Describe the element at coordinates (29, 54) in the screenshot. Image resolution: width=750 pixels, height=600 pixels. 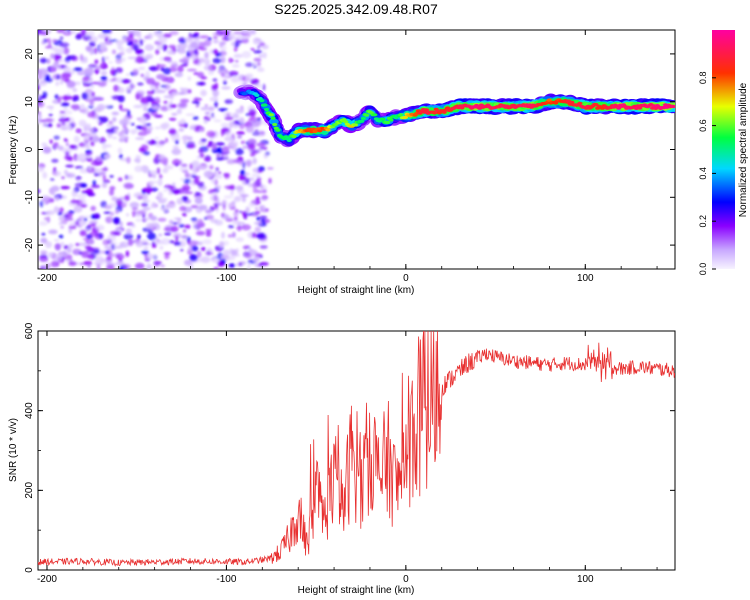
I see `heatmap-ytick-label: 20` at that location.